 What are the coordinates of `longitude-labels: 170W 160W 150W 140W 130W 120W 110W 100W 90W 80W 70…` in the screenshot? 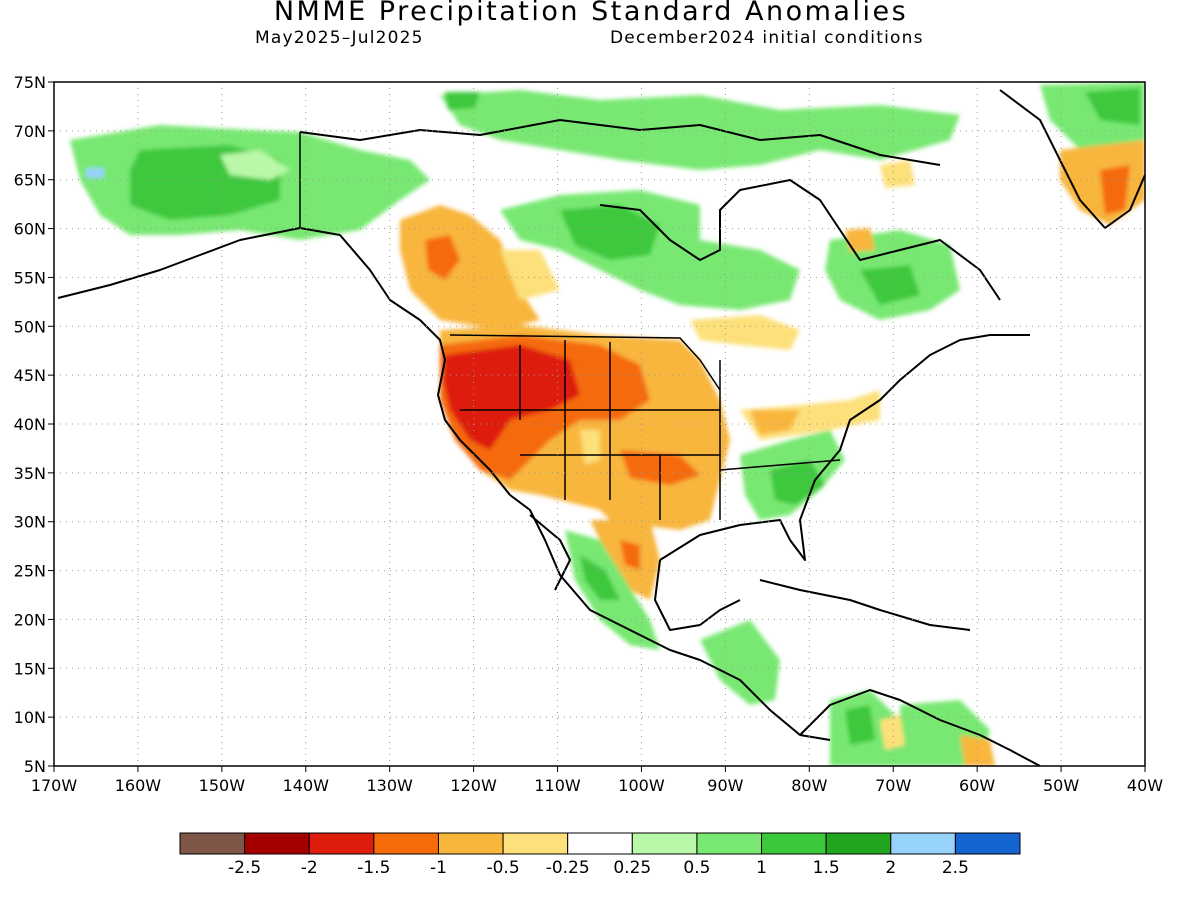 It's located at (597, 785).